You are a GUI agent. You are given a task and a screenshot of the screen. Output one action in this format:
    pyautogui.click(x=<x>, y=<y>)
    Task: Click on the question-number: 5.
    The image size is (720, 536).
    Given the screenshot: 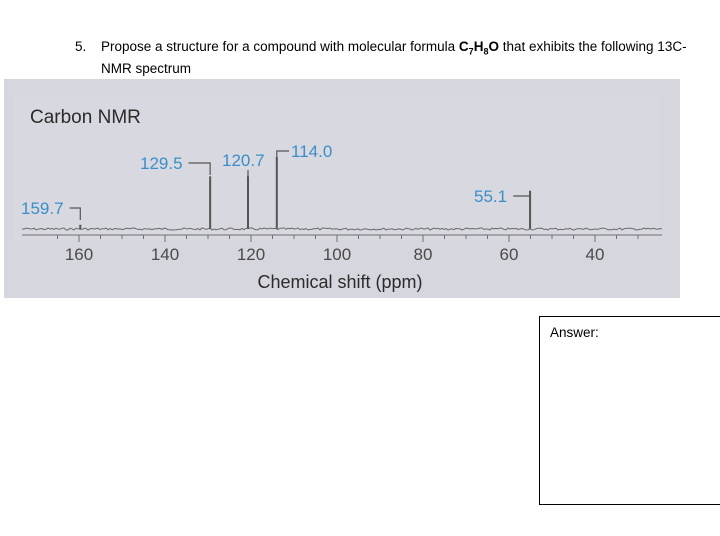 What is the action you would take?
    pyautogui.click(x=81, y=46)
    